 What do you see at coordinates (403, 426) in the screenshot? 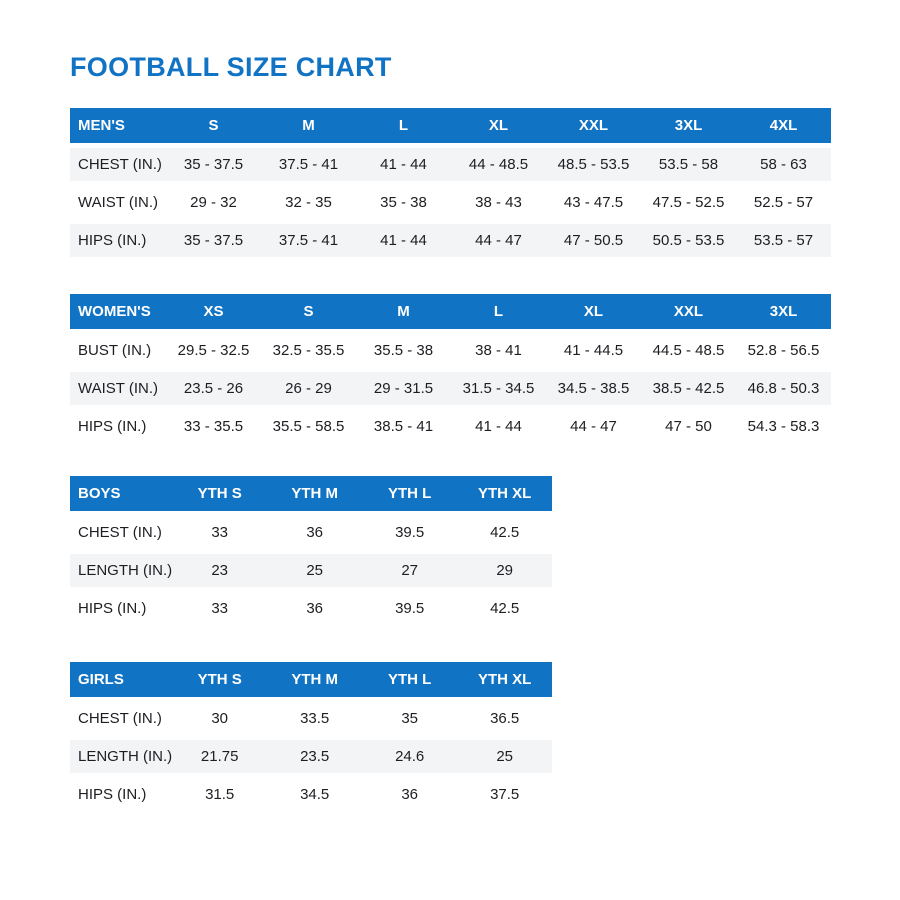
I see `size-value: 38.5 - 41` at bounding box center [403, 426].